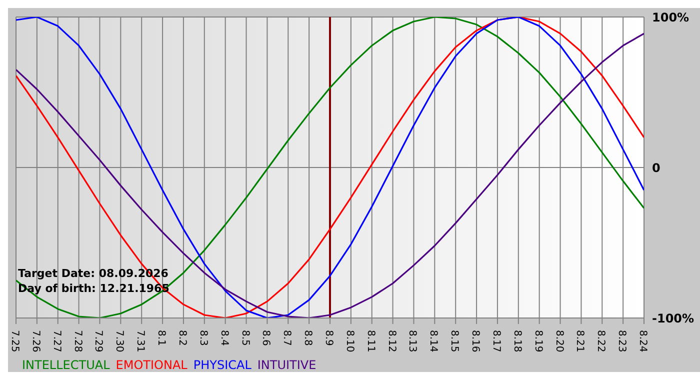 The width and height of the screenshot is (700, 380). I want to click on x-tick-label: 8.19, so click(538, 341).